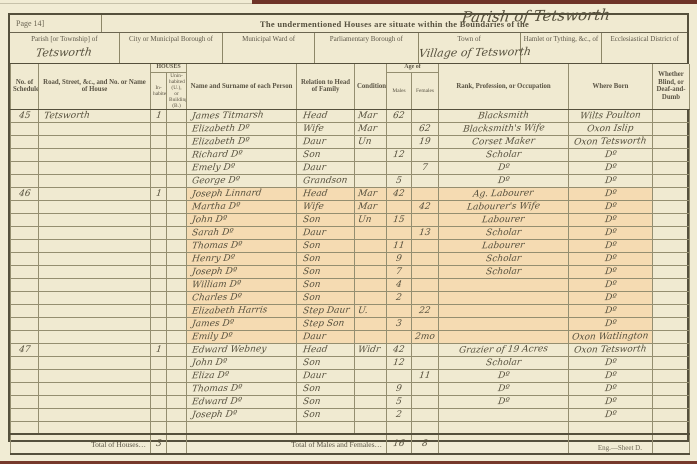 The height and width of the screenshot is (464, 697). Describe the element at coordinates (315, 115) in the screenshot. I see `relation-cell-text: Head` at that location.